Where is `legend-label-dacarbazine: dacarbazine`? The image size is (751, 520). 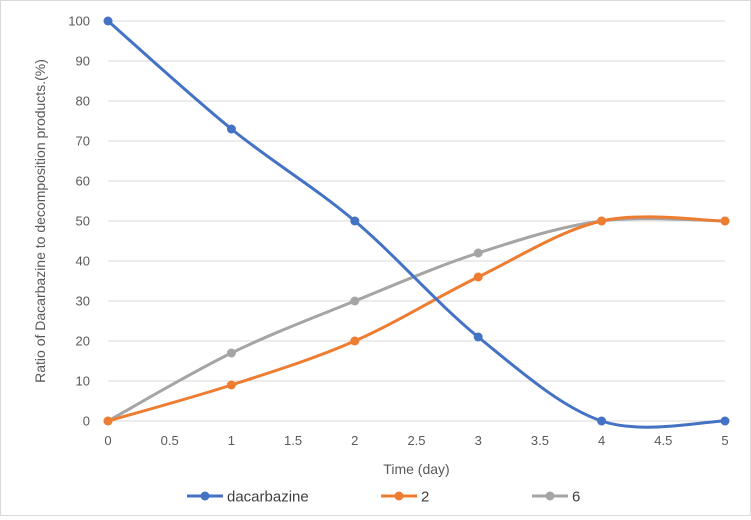 legend-label-dacarbazine: dacarbazine is located at coordinates (268, 497).